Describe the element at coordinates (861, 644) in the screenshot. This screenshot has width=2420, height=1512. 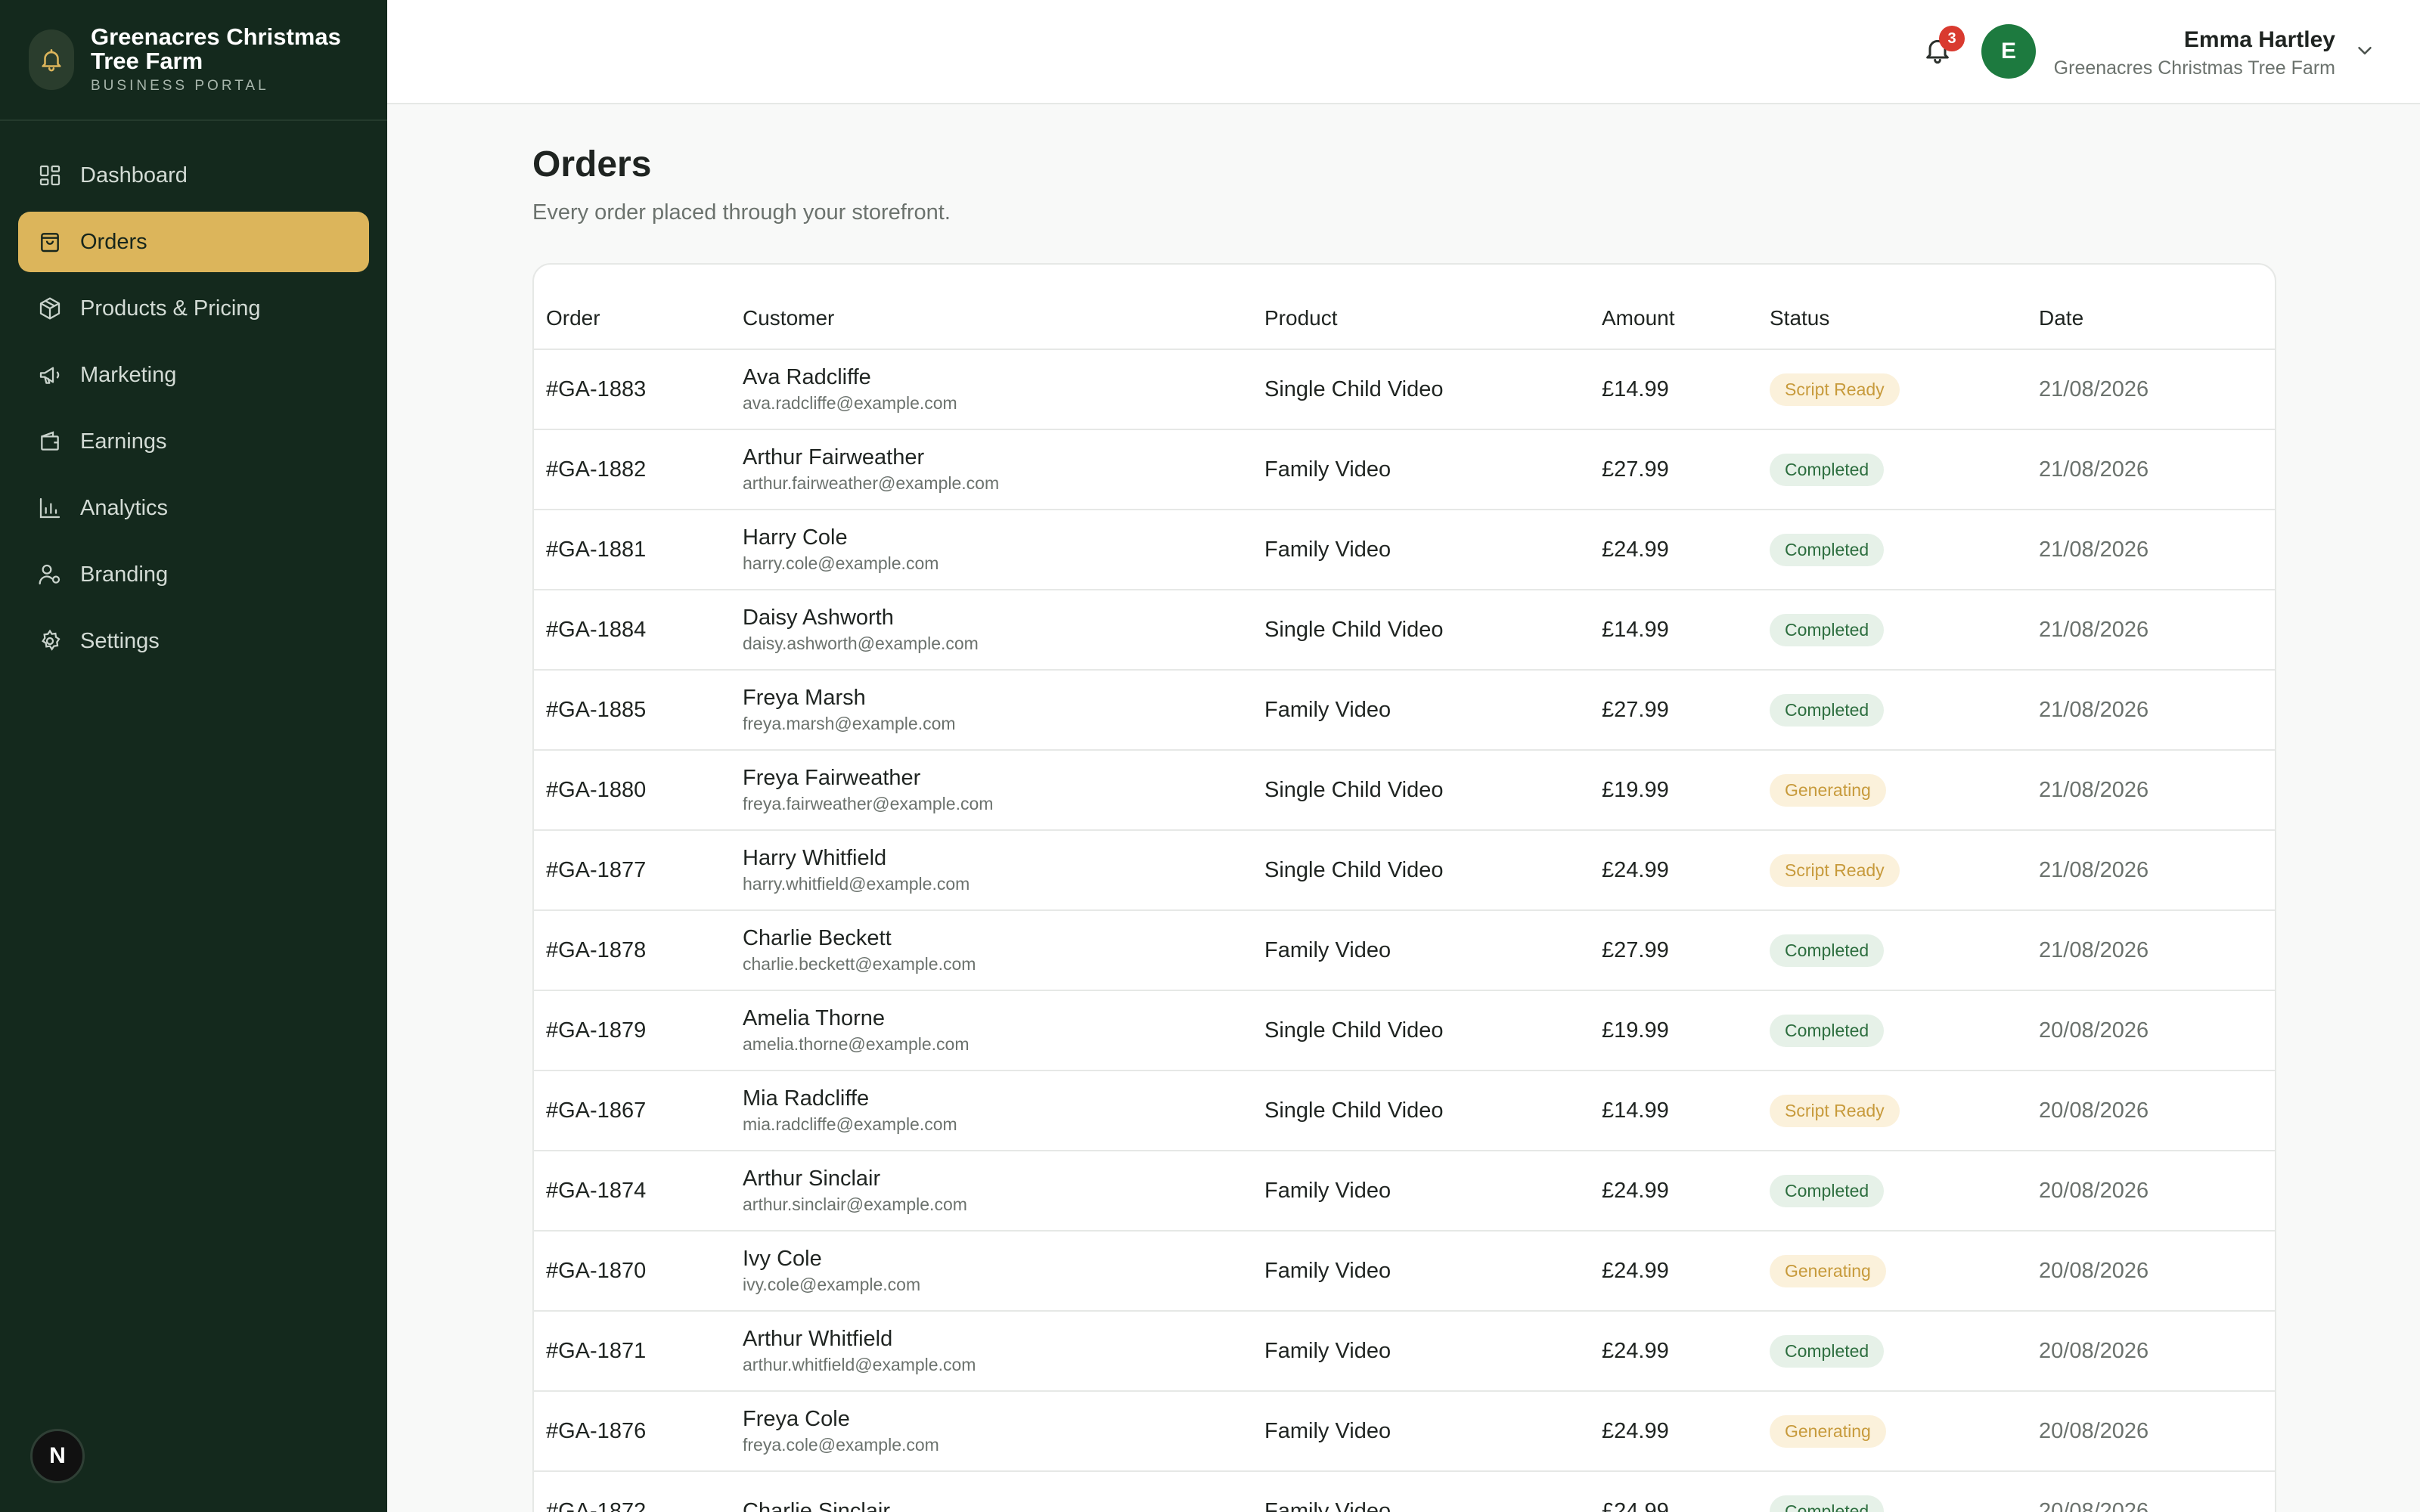
I see `customer-email: daisy.ashworth@example.com` at that location.